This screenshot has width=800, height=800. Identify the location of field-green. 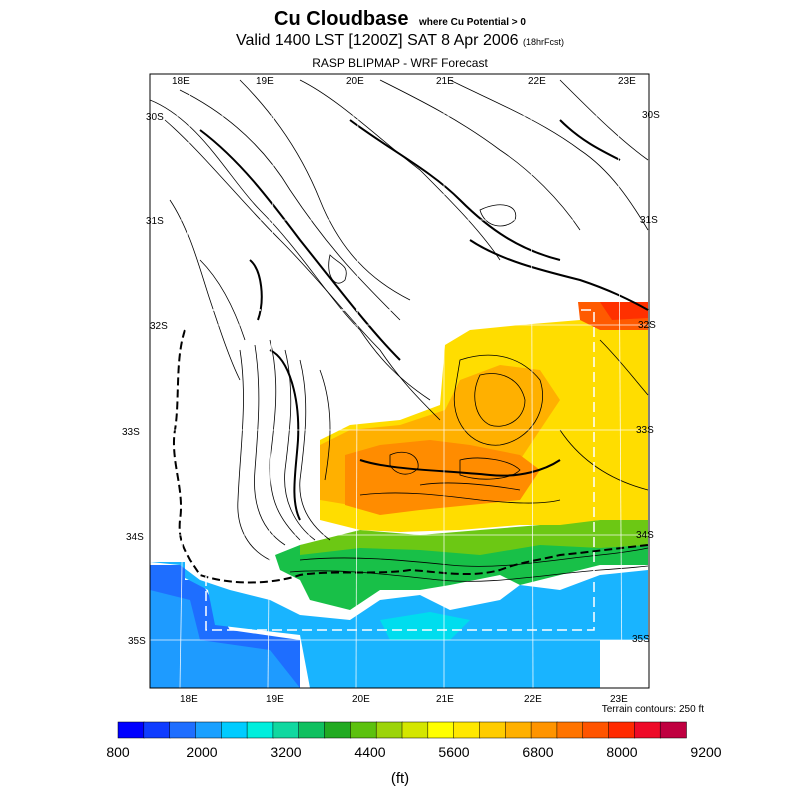
(461, 572).